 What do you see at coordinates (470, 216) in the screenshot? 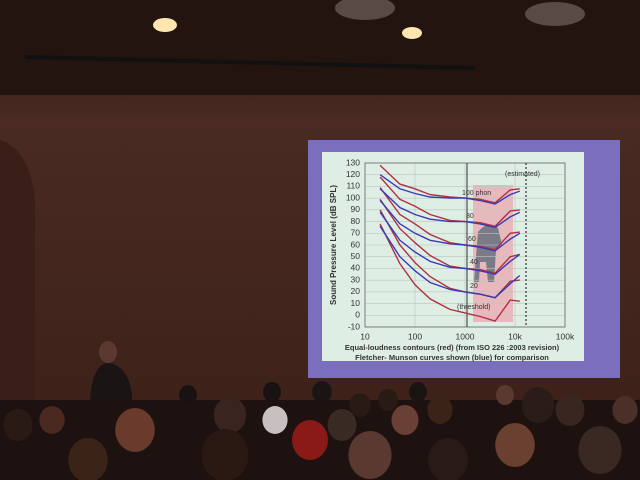
I see `annotation: 80` at bounding box center [470, 216].